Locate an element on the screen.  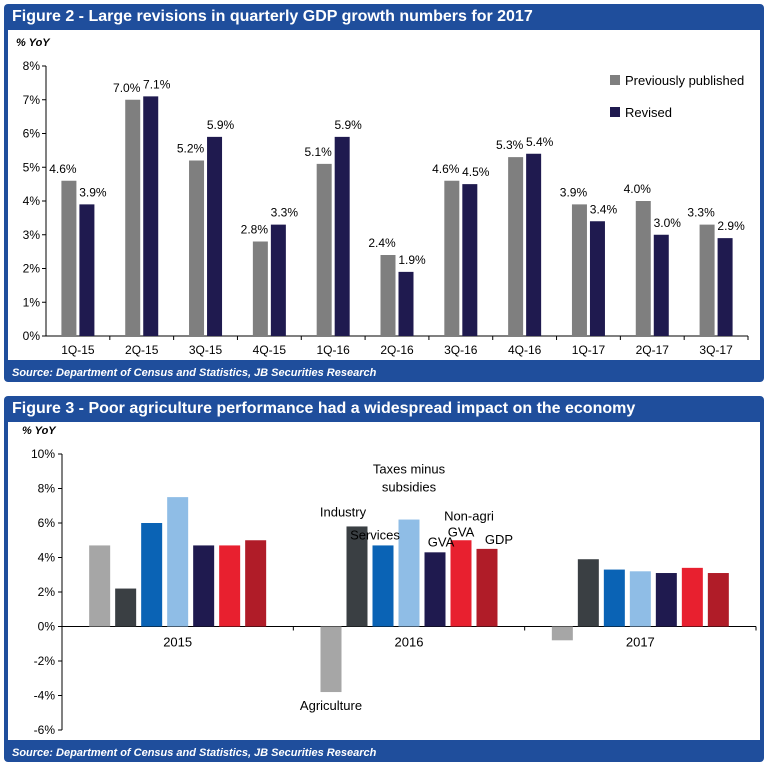
y-tick-label: 5% is located at coordinates (32, 167).